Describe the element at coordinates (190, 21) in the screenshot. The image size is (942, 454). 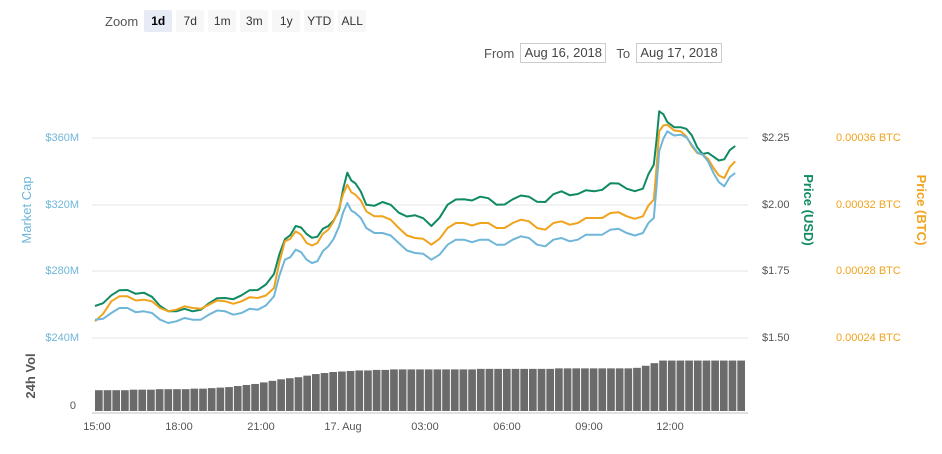
I see `zoom-7d-button: 7d` at that location.